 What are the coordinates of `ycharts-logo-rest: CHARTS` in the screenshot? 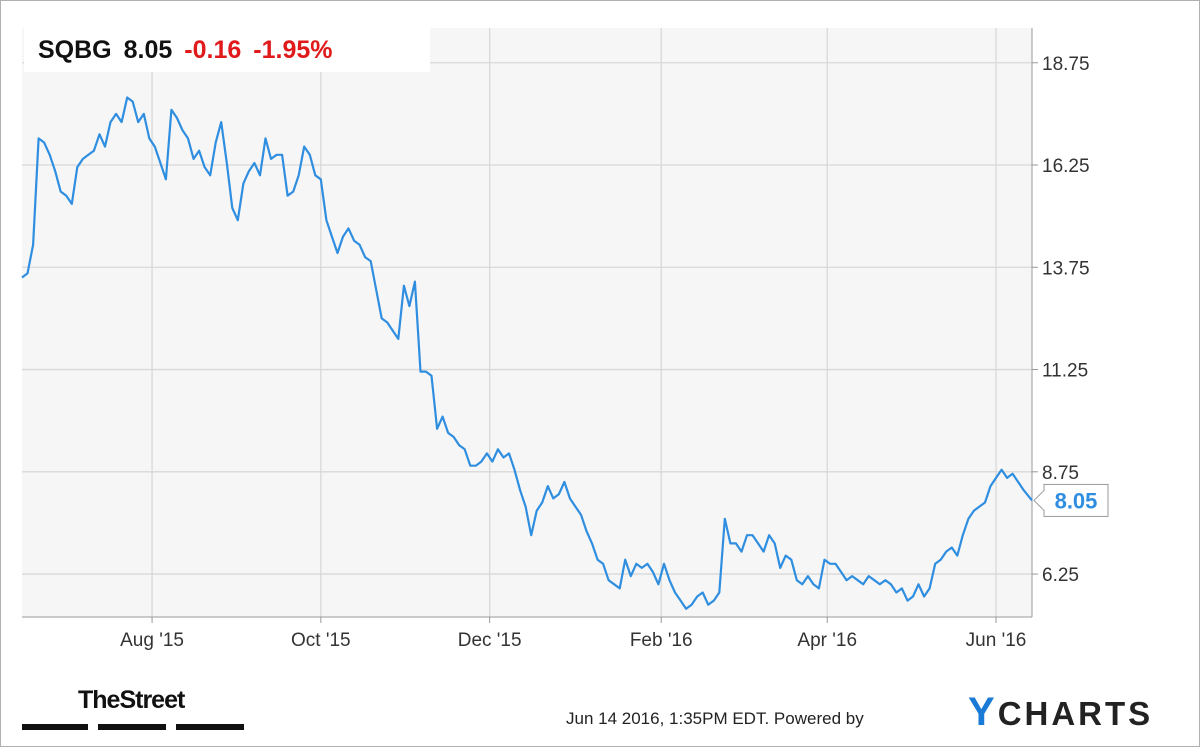 It's located at (1075, 713).